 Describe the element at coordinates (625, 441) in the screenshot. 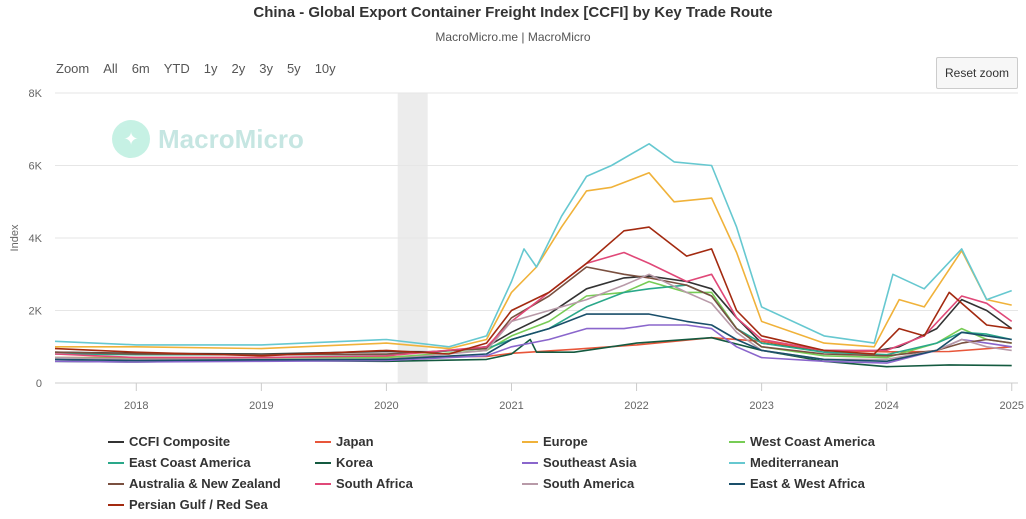

I see `legend-item: Europe` at that location.